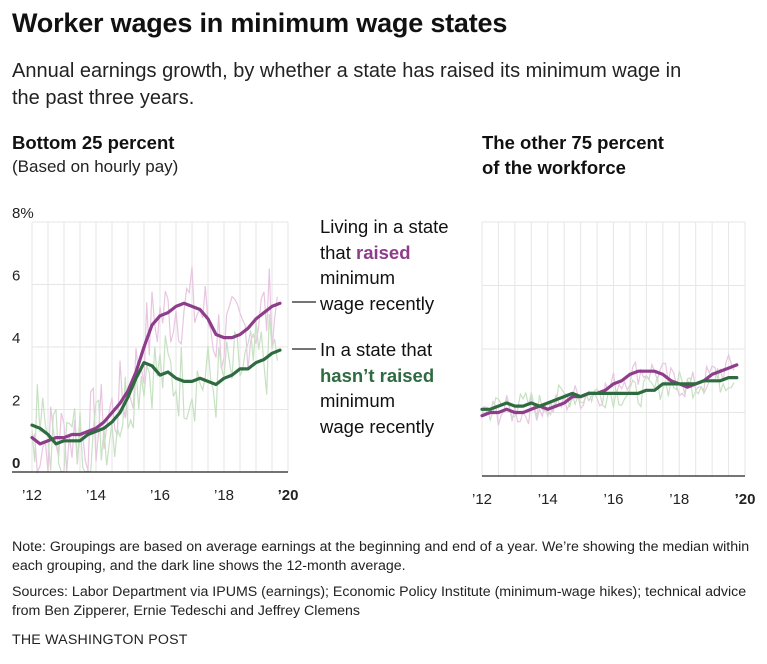  What do you see at coordinates (377, 303) in the screenshot?
I see `annotation-raised-line4: wage recently` at bounding box center [377, 303].